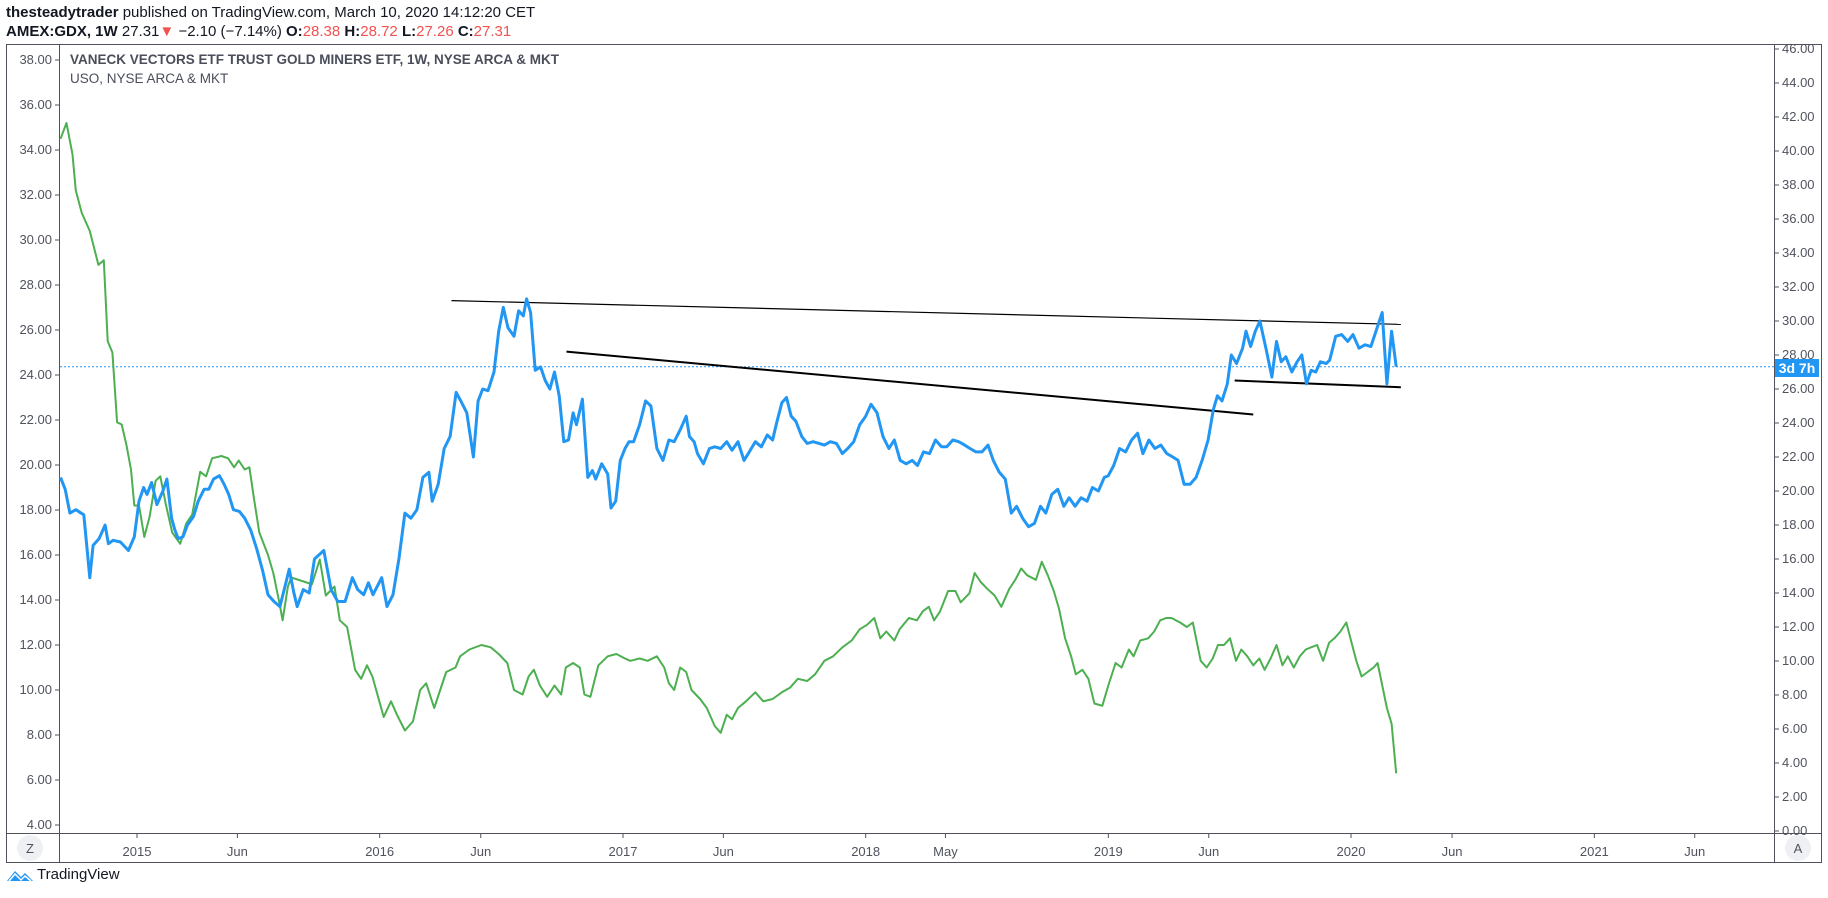  I want to click on left-axis-label: 10.00, so click(35, 689).